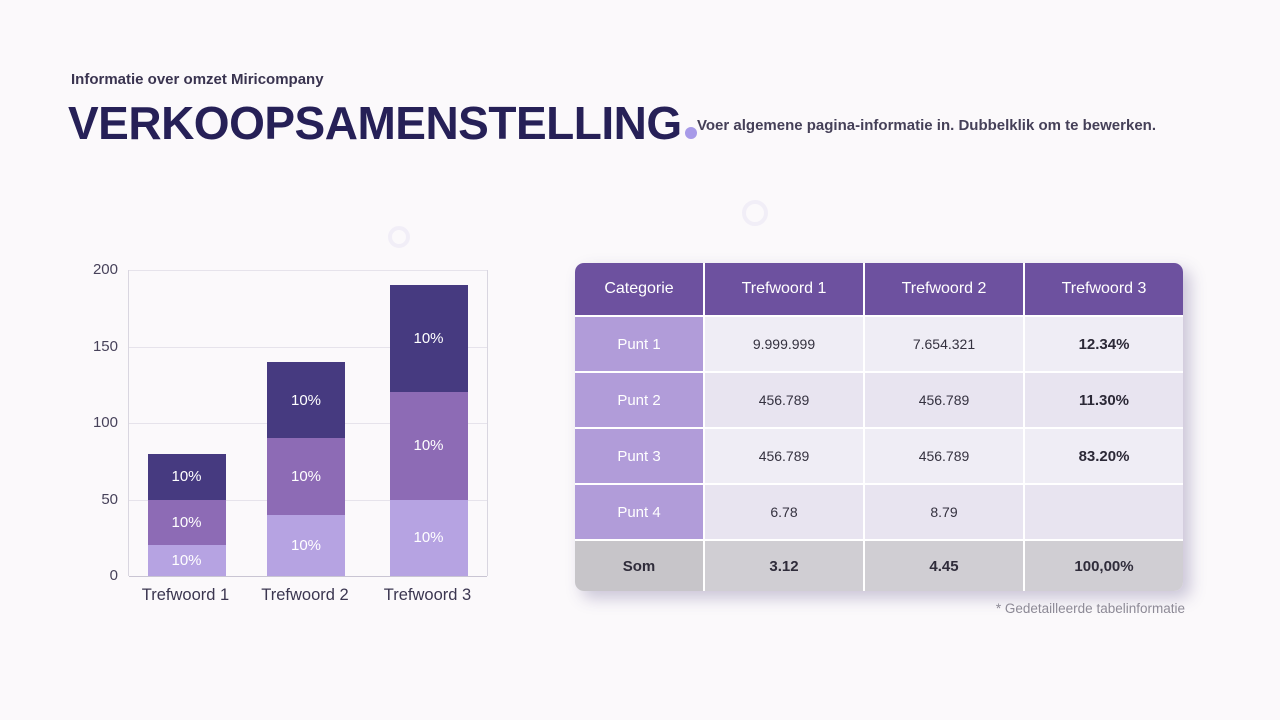 This screenshot has height=720, width=1280. I want to click on table-header-cell: Trefwoord 2, so click(944, 289).